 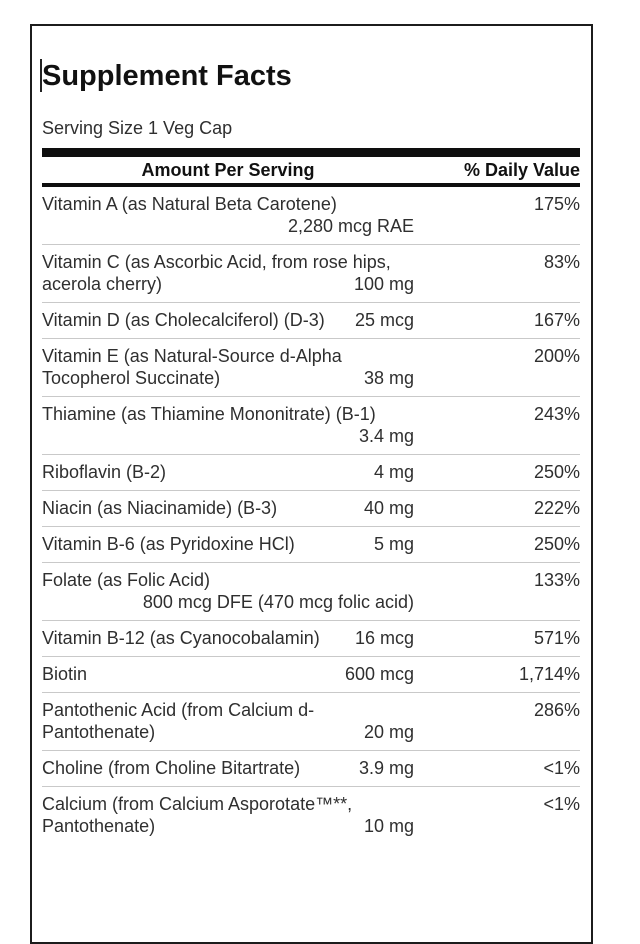 I want to click on column-header-daily-value: % Daily Value, so click(x=521, y=170).